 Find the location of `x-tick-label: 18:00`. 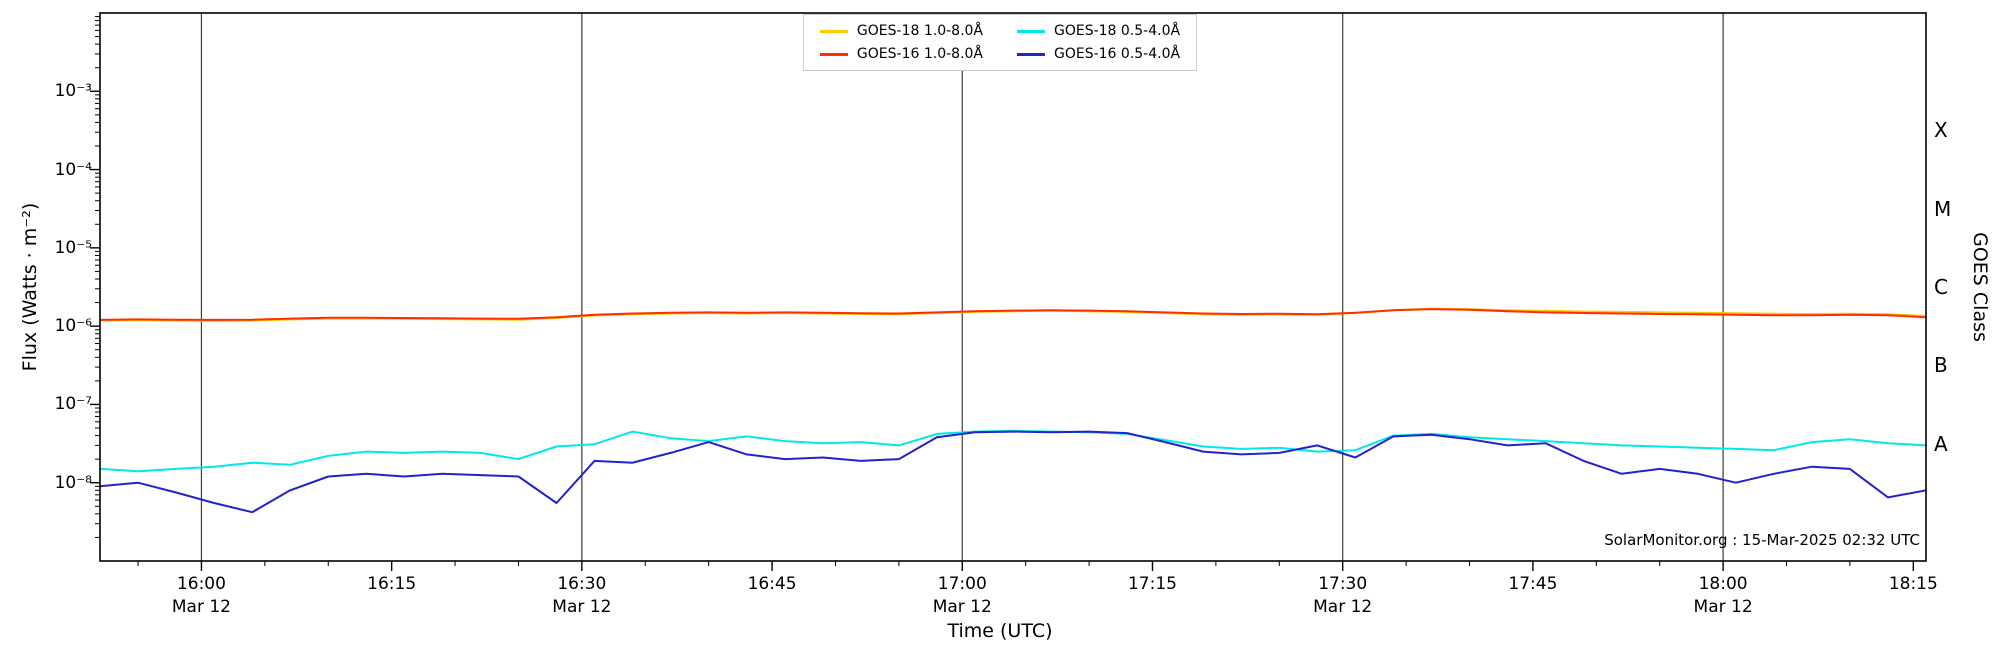

x-tick-label: 18:00 is located at coordinates (1723, 584).